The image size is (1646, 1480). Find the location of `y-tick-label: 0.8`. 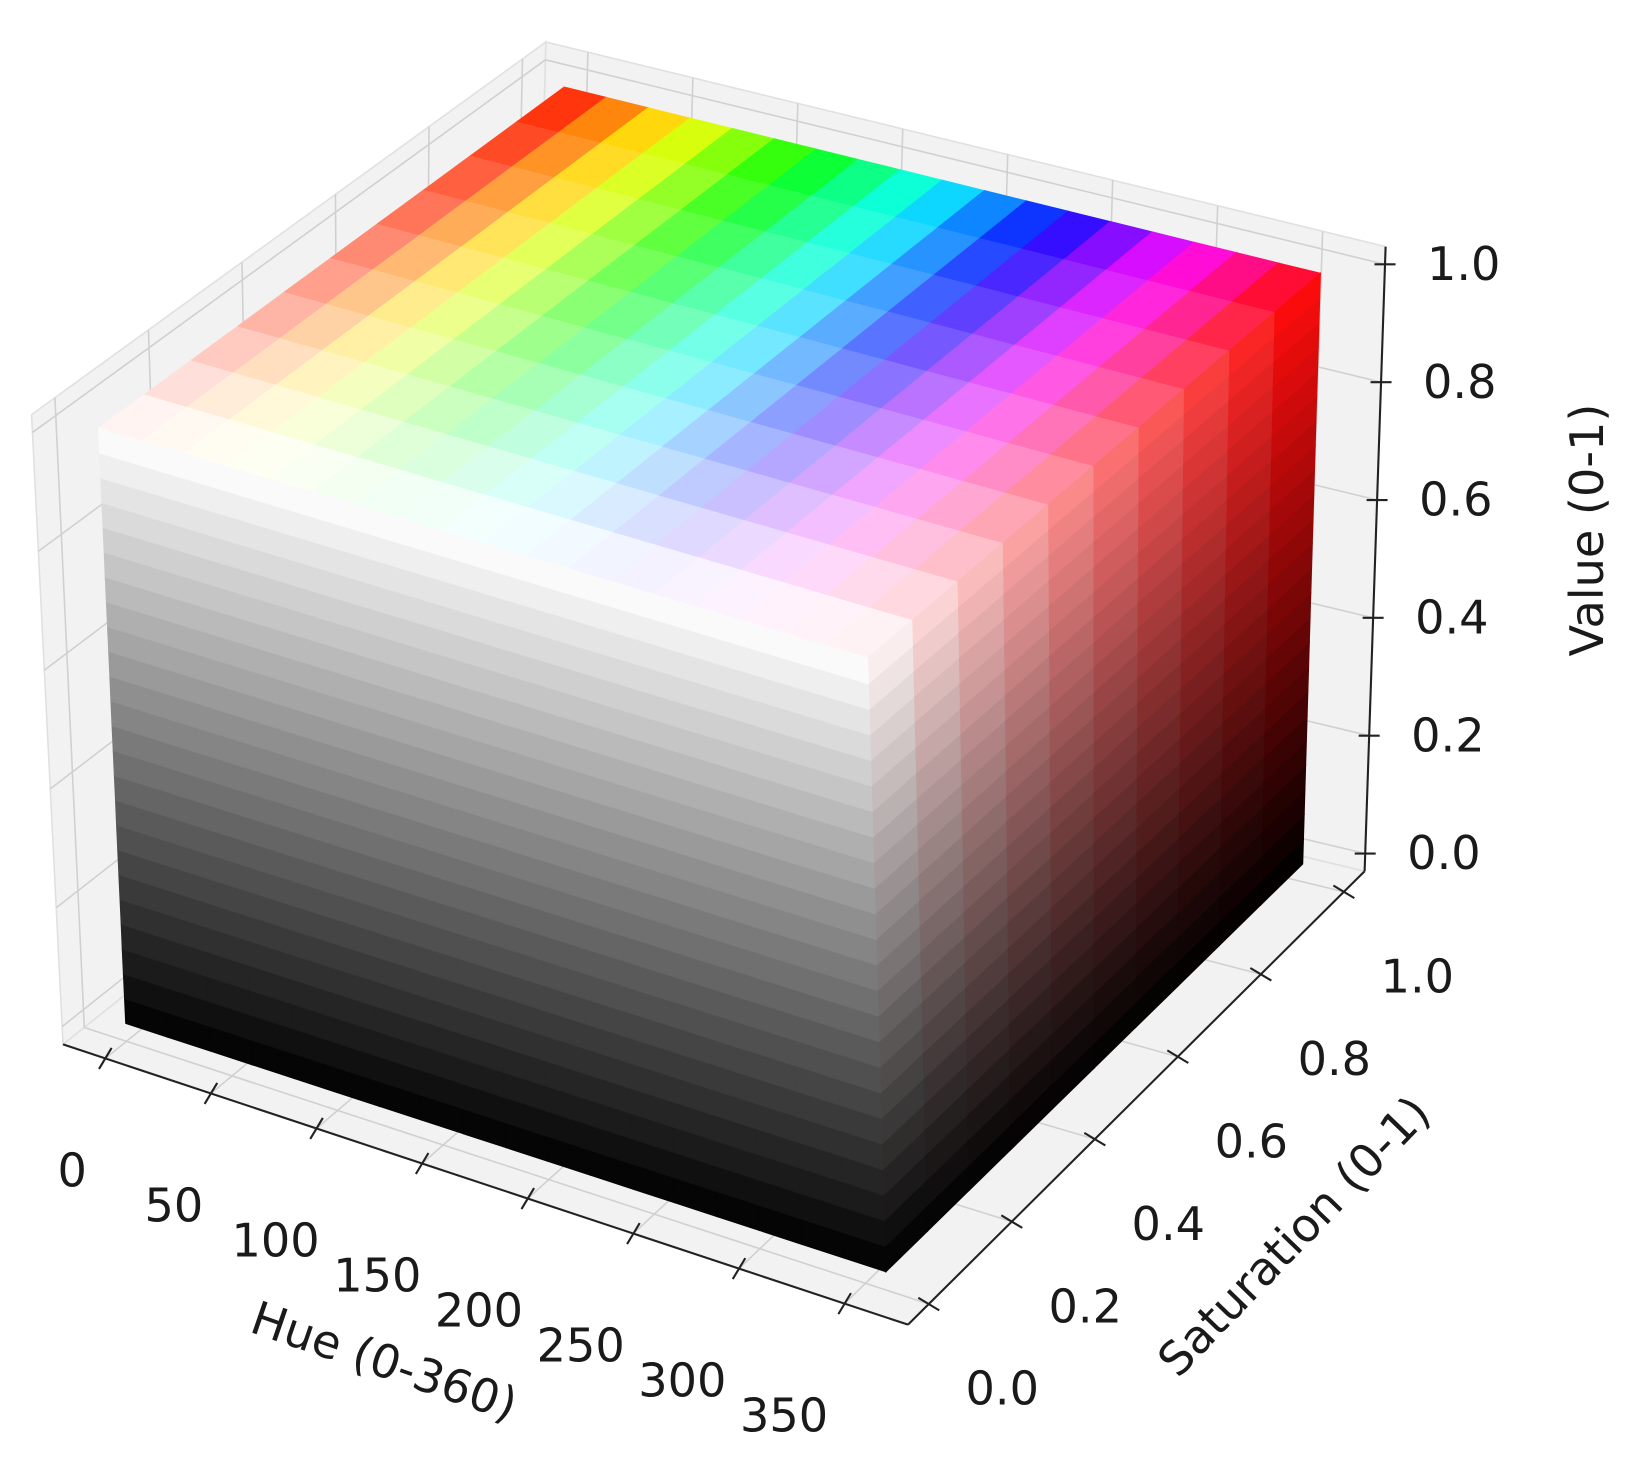

y-tick-label: 0.8 is located at coordinates (1334, 1059).